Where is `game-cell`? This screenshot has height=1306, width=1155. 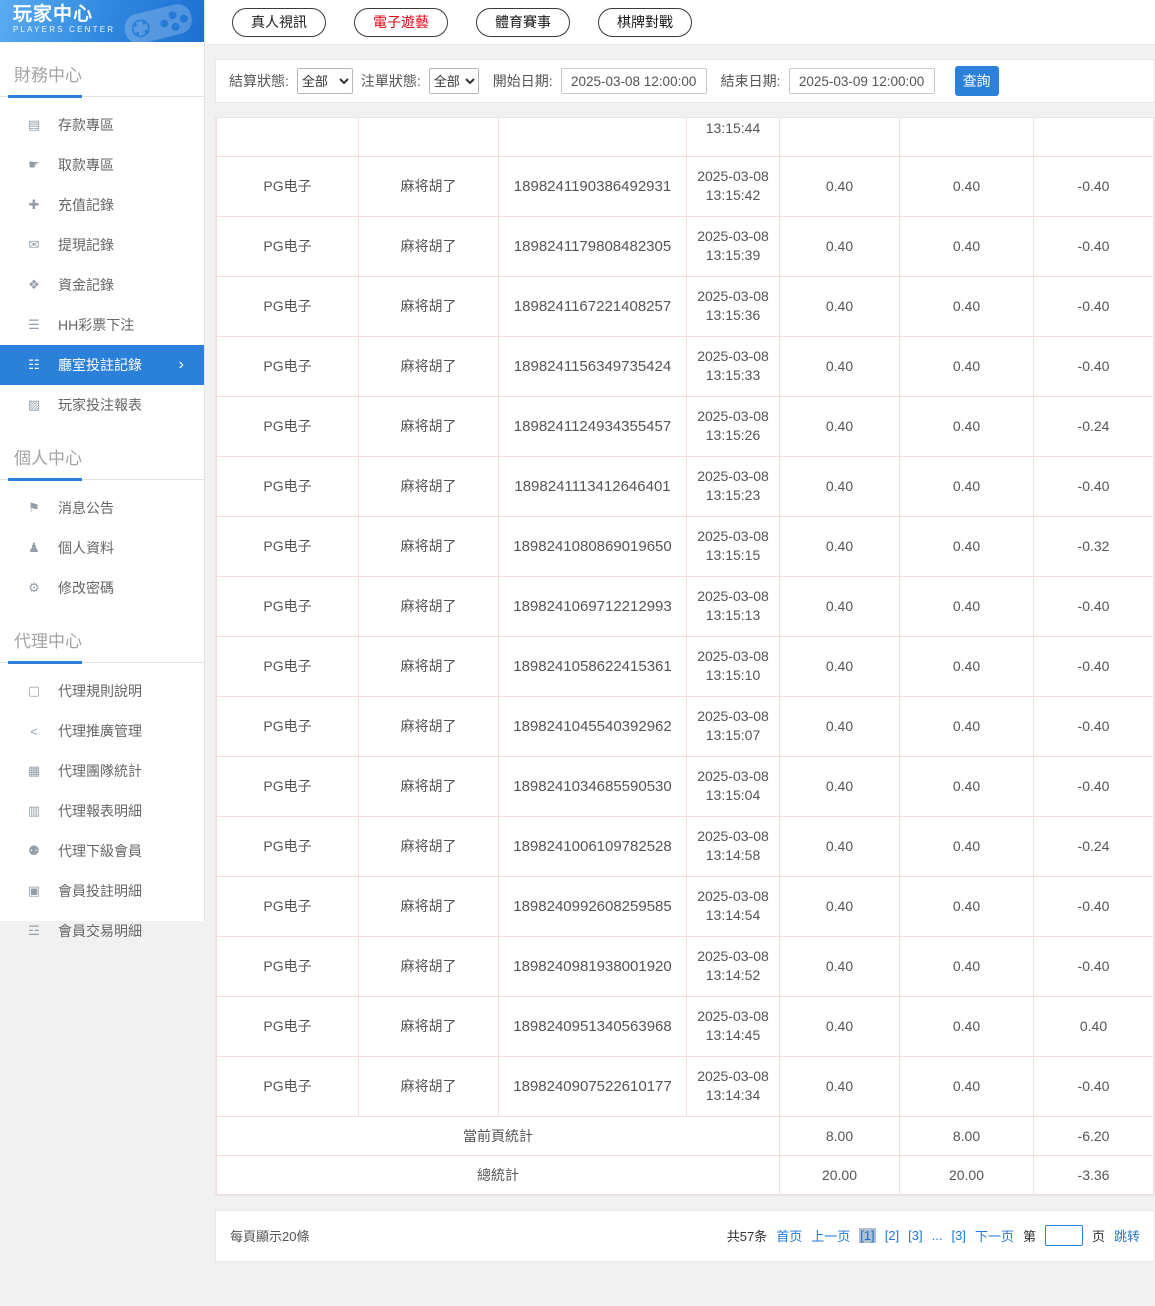 game-cell is located at coordinates (428, 137).